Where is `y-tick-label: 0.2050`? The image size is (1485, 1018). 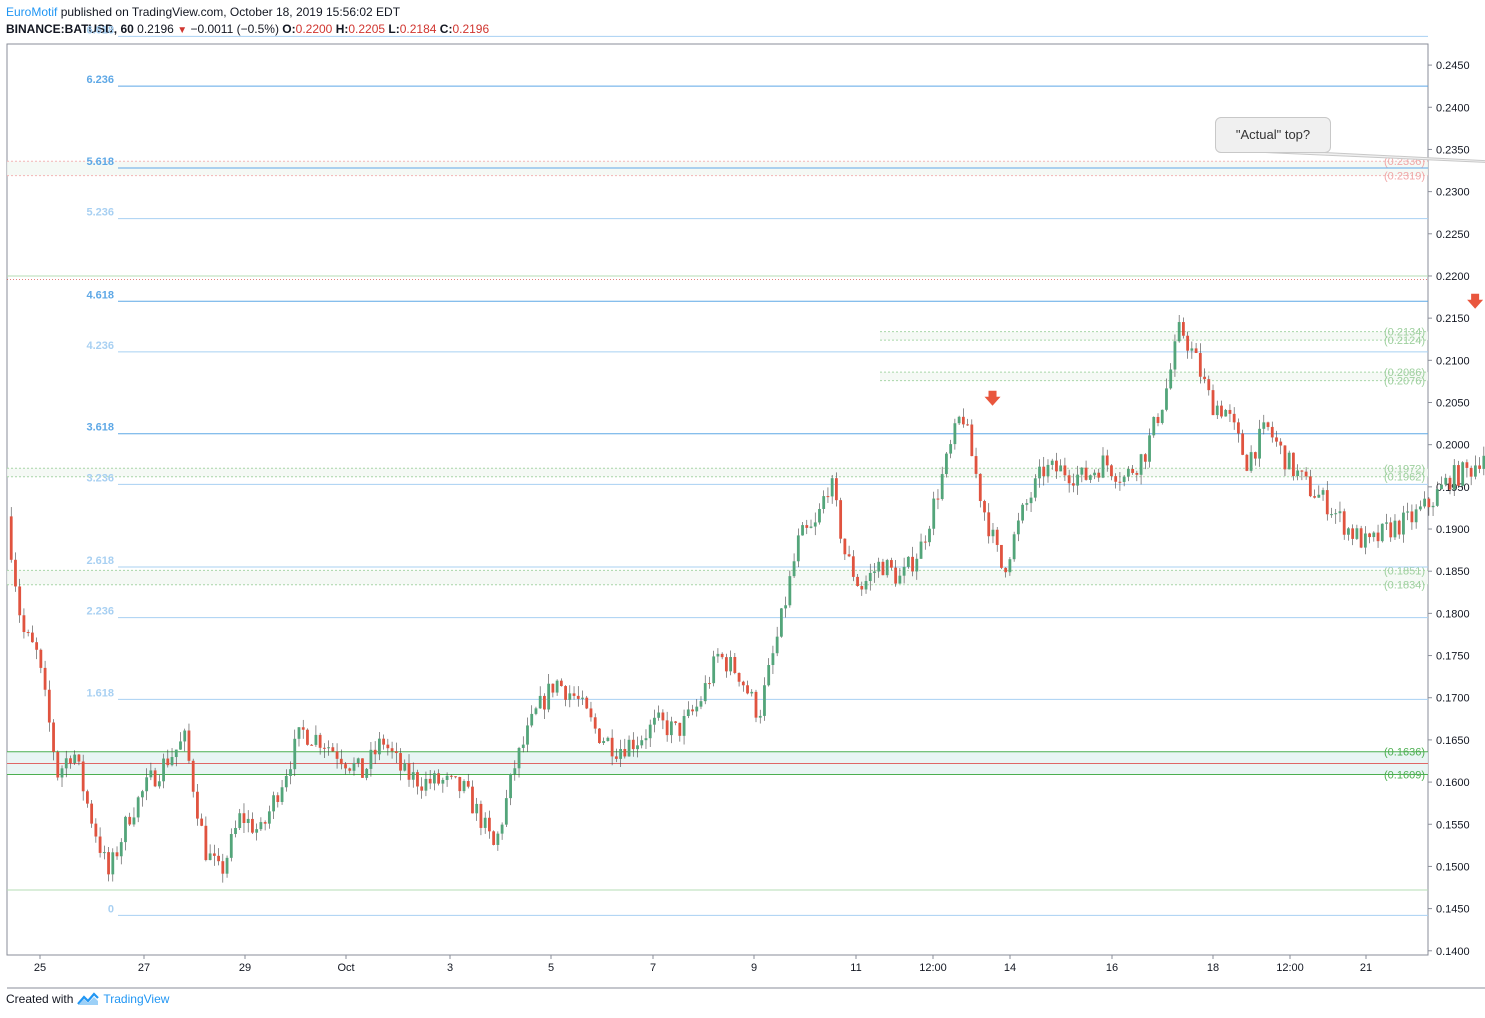 y-tick-label: 0.2050 is located at coordinates (1453, 403).